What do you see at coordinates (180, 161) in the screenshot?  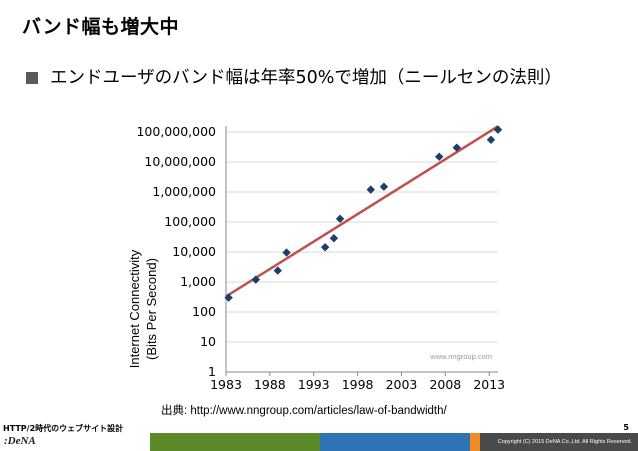 I see `y-tick-label: 10,000,000` at bounding box center [180, 161].